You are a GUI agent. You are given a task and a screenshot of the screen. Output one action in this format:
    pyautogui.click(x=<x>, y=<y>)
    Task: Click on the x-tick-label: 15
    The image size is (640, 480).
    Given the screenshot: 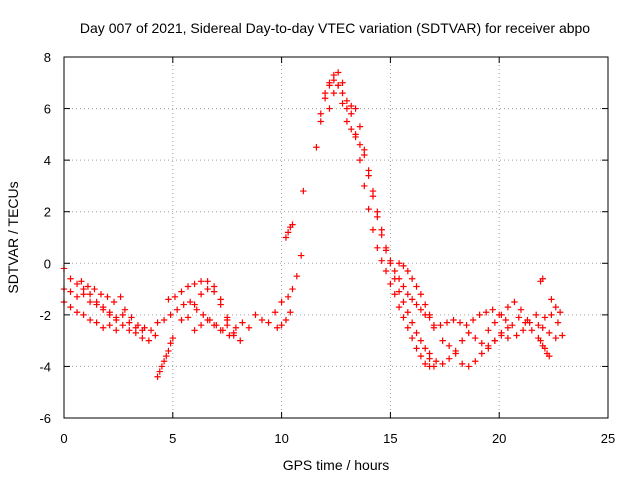 What is the action you would take?
    pyautogui.click(x=390, y=438)
    